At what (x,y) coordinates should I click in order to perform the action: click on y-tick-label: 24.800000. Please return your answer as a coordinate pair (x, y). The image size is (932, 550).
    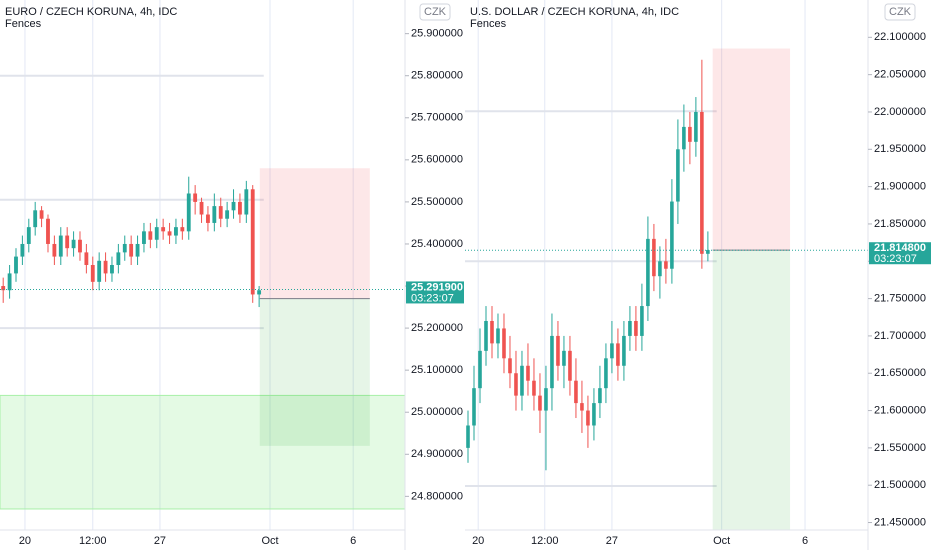
    Looking at the image, I should click on (437, 496).